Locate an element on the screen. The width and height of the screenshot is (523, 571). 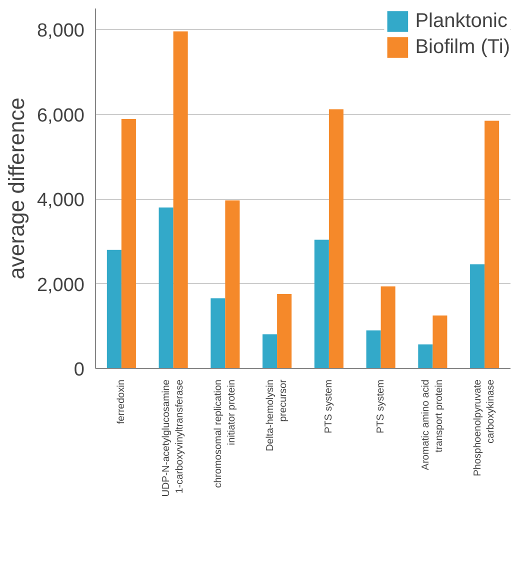
x-tick-label: ferredoxin is located at coordinates (121, 402).